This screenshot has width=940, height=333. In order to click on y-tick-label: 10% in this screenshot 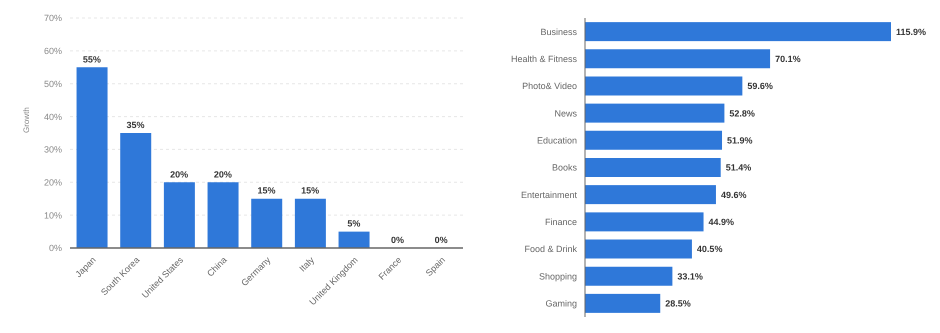, I will do `click(53, 215)`.